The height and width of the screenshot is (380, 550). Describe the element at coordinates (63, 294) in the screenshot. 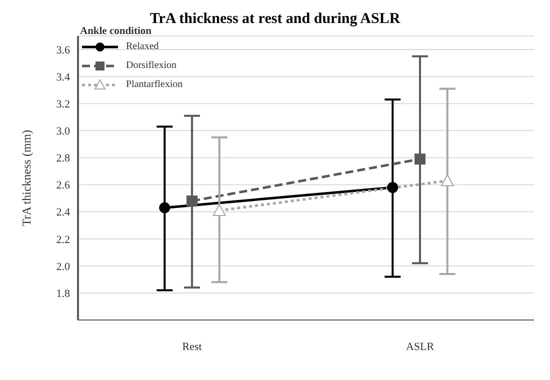

I see `y-tick-label: 1.8` at that location.